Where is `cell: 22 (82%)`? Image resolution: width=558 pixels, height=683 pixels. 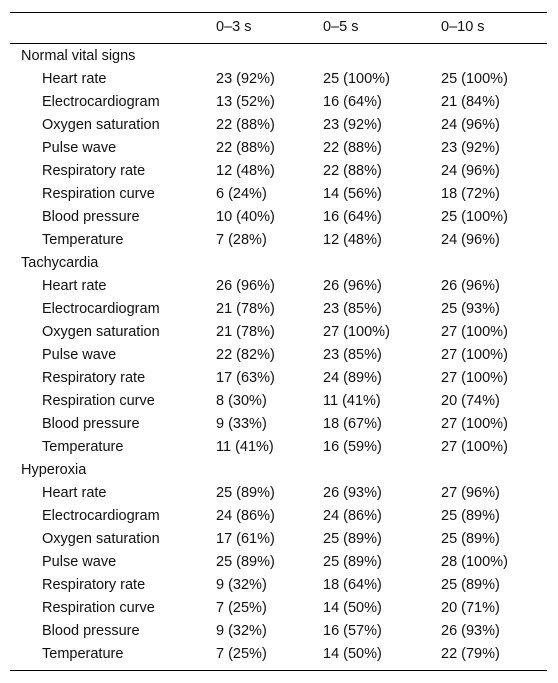 cell: 22 (82%) is located at coordinates (245, 355).